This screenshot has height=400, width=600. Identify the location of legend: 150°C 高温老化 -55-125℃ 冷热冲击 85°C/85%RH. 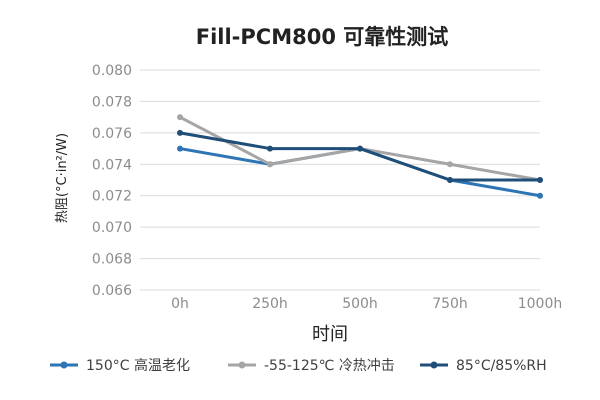
(298, 365).